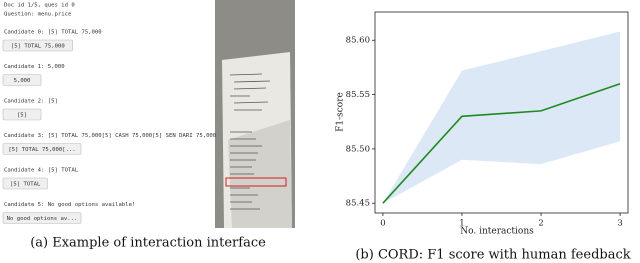 This screenshot has width=640, height=263. I want to click on x-tick-label: 0, so click(382, 224).